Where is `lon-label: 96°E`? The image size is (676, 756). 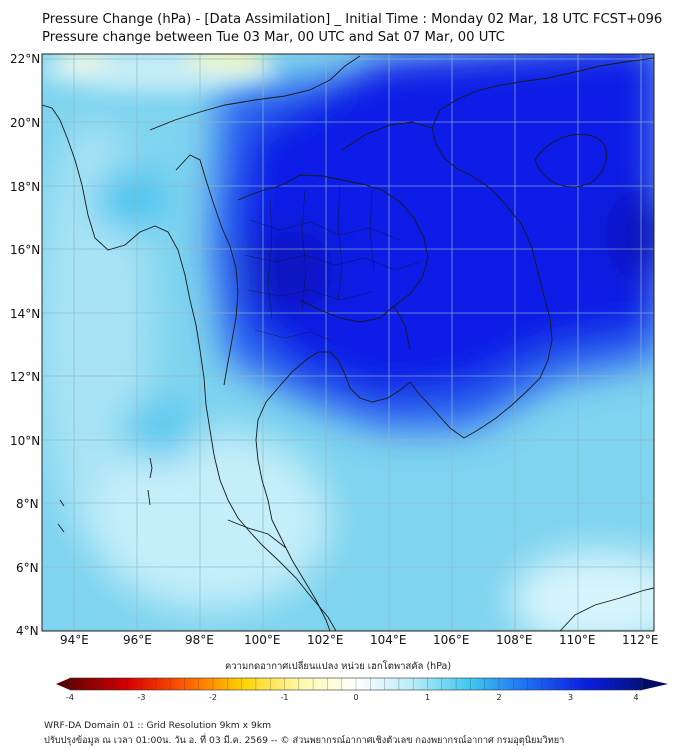
lon-label: 96°E is located at coordinates (137, 640).